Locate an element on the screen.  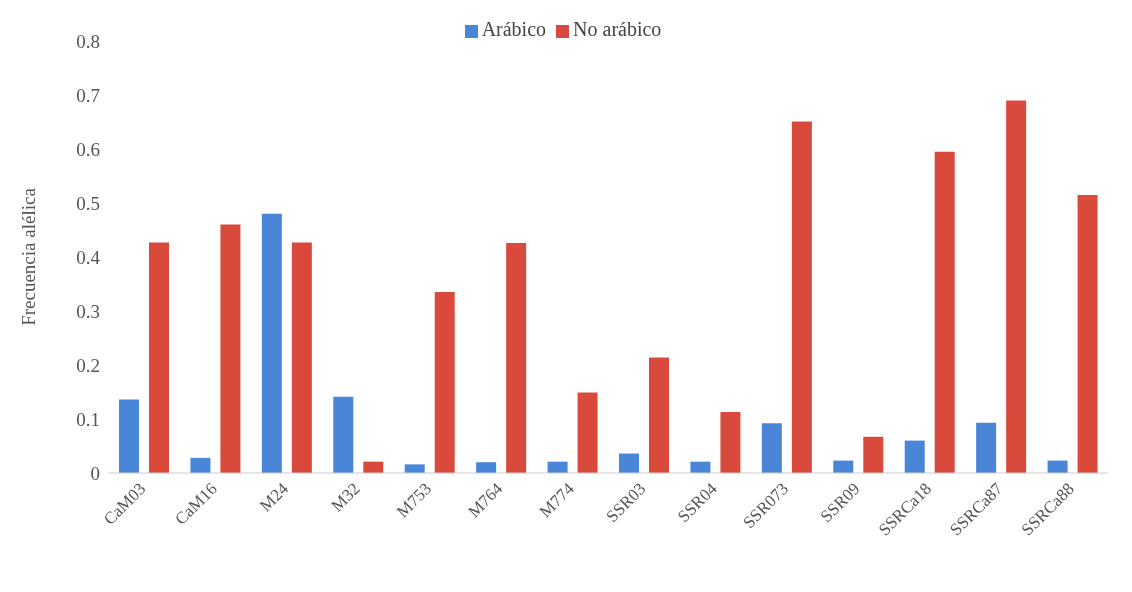
y-tick-label: 0.8 is located at coordinates (88, 41).